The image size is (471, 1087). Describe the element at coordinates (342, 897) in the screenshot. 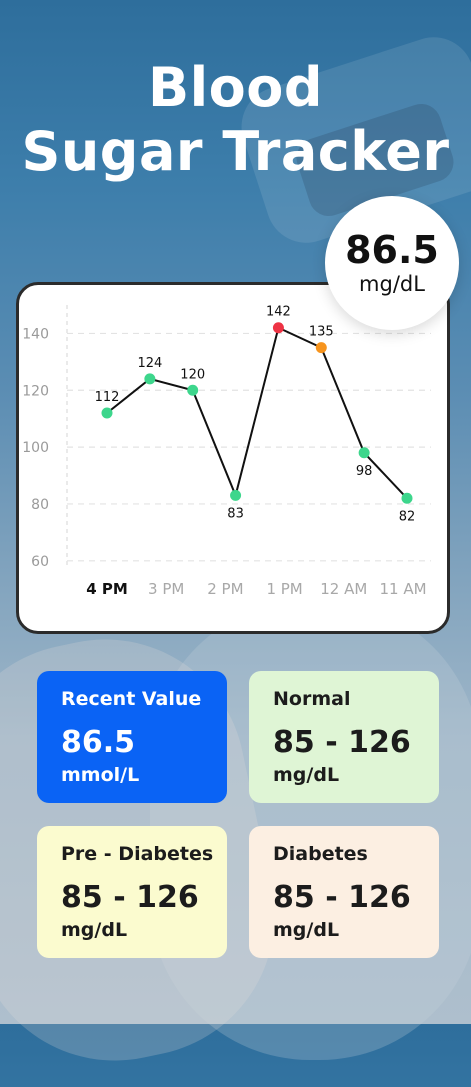

I see `diabetes-range-value: 85 - 126` at that location.